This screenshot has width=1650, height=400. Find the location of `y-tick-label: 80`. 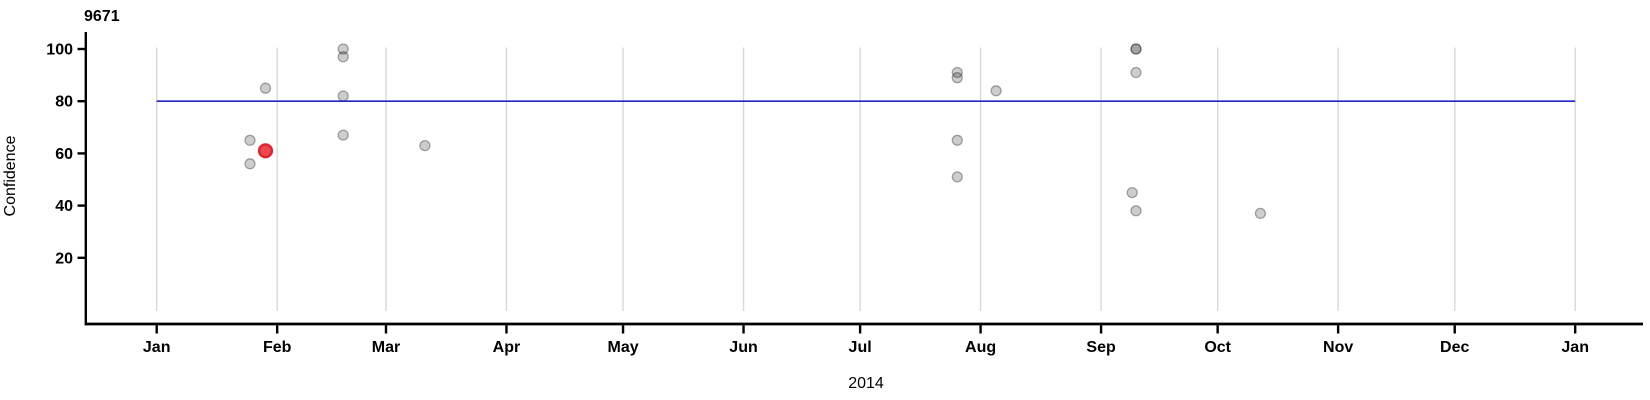

y-tick-label: 80 is located at coordinates (64, 102).